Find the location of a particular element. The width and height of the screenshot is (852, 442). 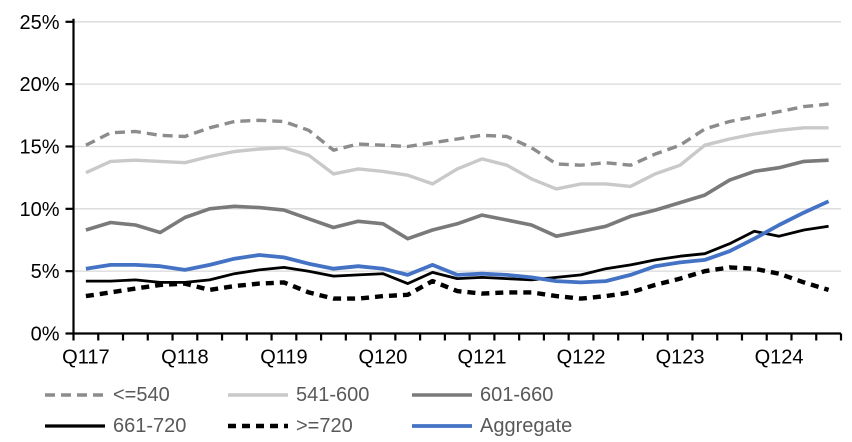

legend-swatch-601-660-icon is located at coordinates (442, 395).